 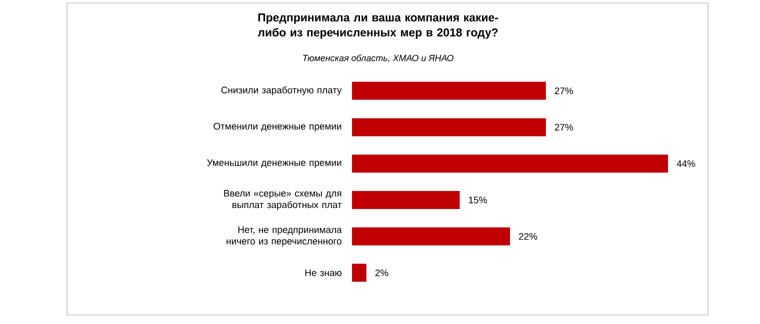 What do you see at coordinates (274, 163) in the screenshot?
I see `y-tick-label: Уменьшили денежные премии` at bounding box center [274, 163].